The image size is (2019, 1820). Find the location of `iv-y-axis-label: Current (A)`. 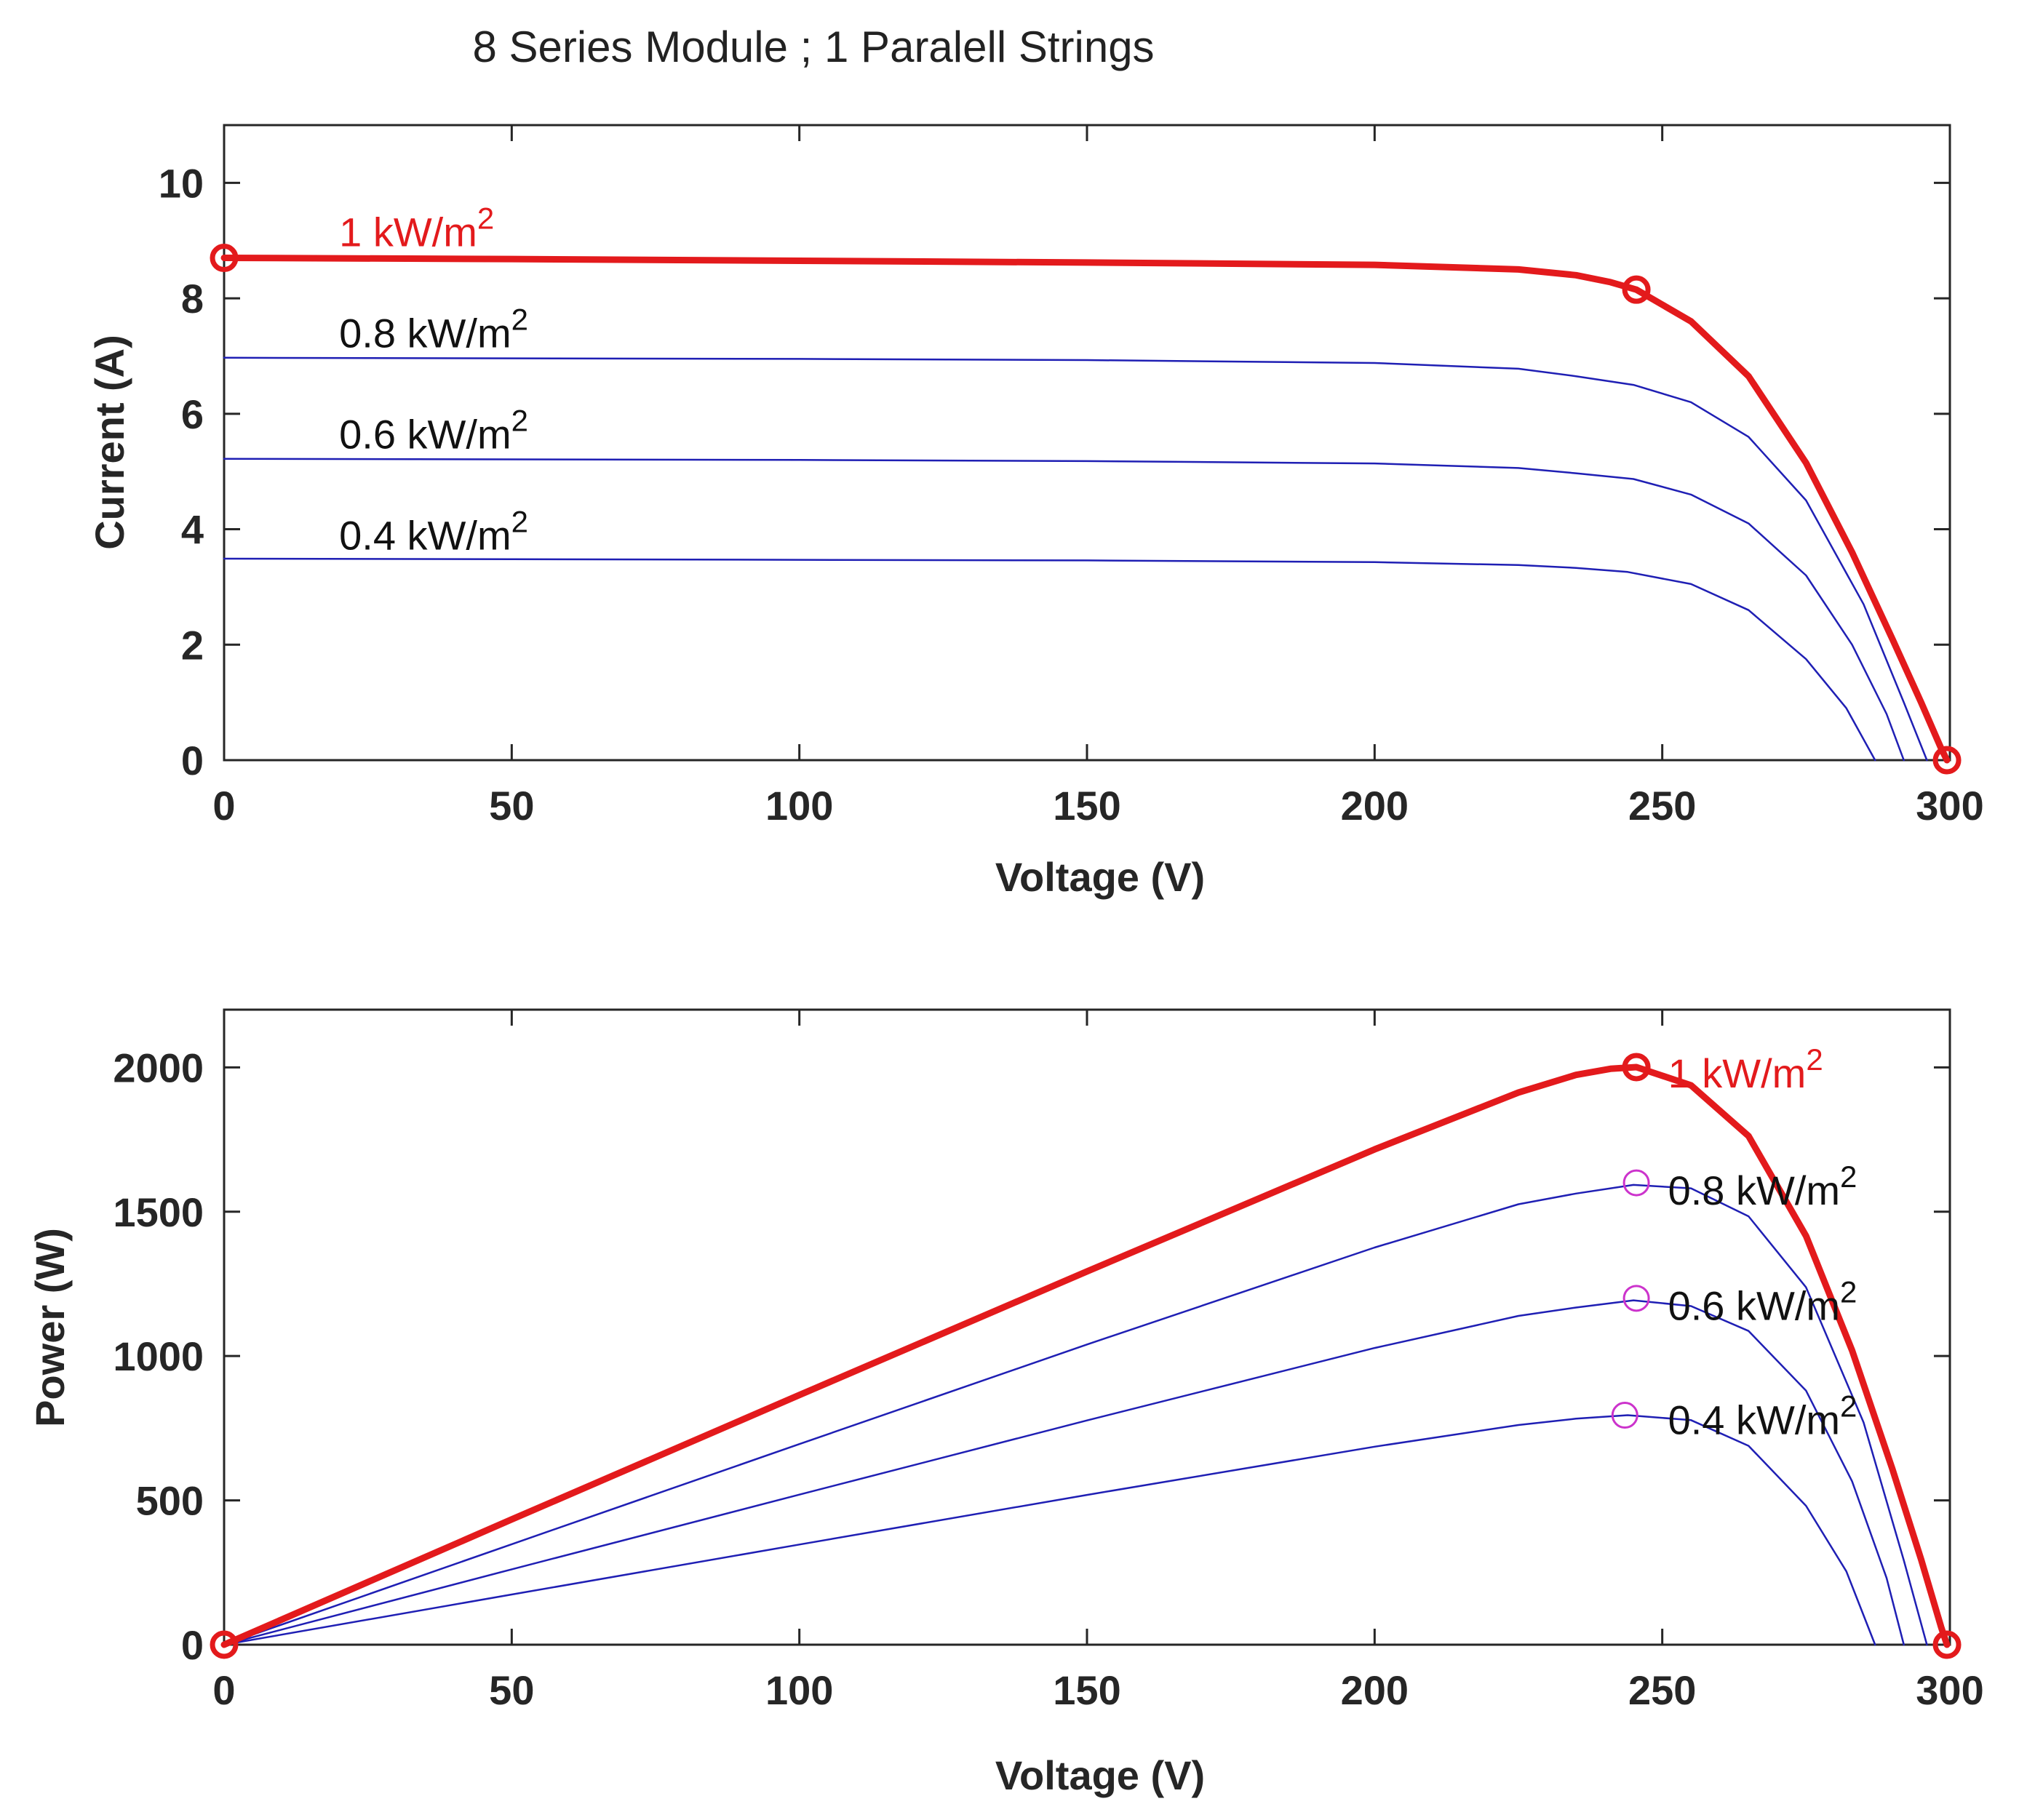

iv-y-axis-label: Current (A) is located at coordinates (109, 442).